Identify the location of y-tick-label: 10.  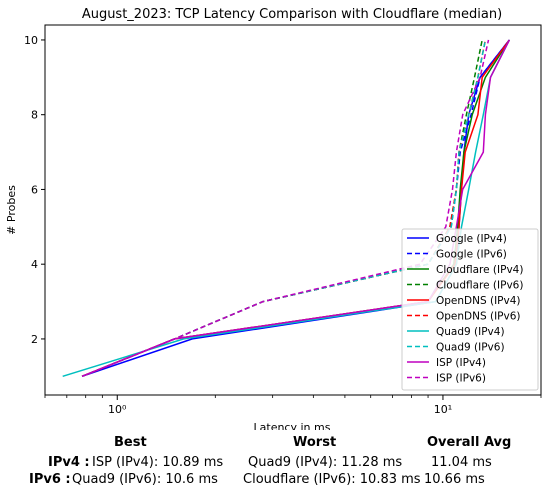
(31, 40).